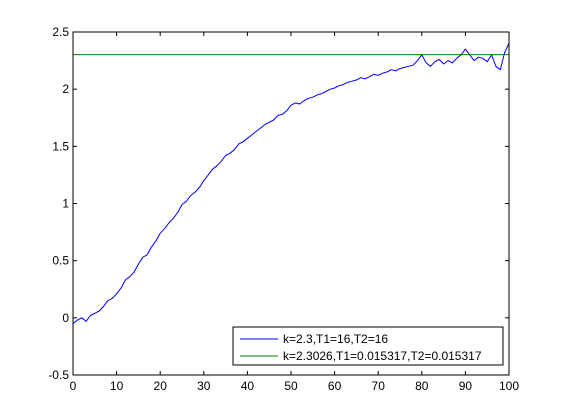 The height and width of the screenshot is (420, 561). What do you see at coordinates (117, 386) in the screenshot?
I see `x-tick-label: 10` at bounding box center [117, 386].